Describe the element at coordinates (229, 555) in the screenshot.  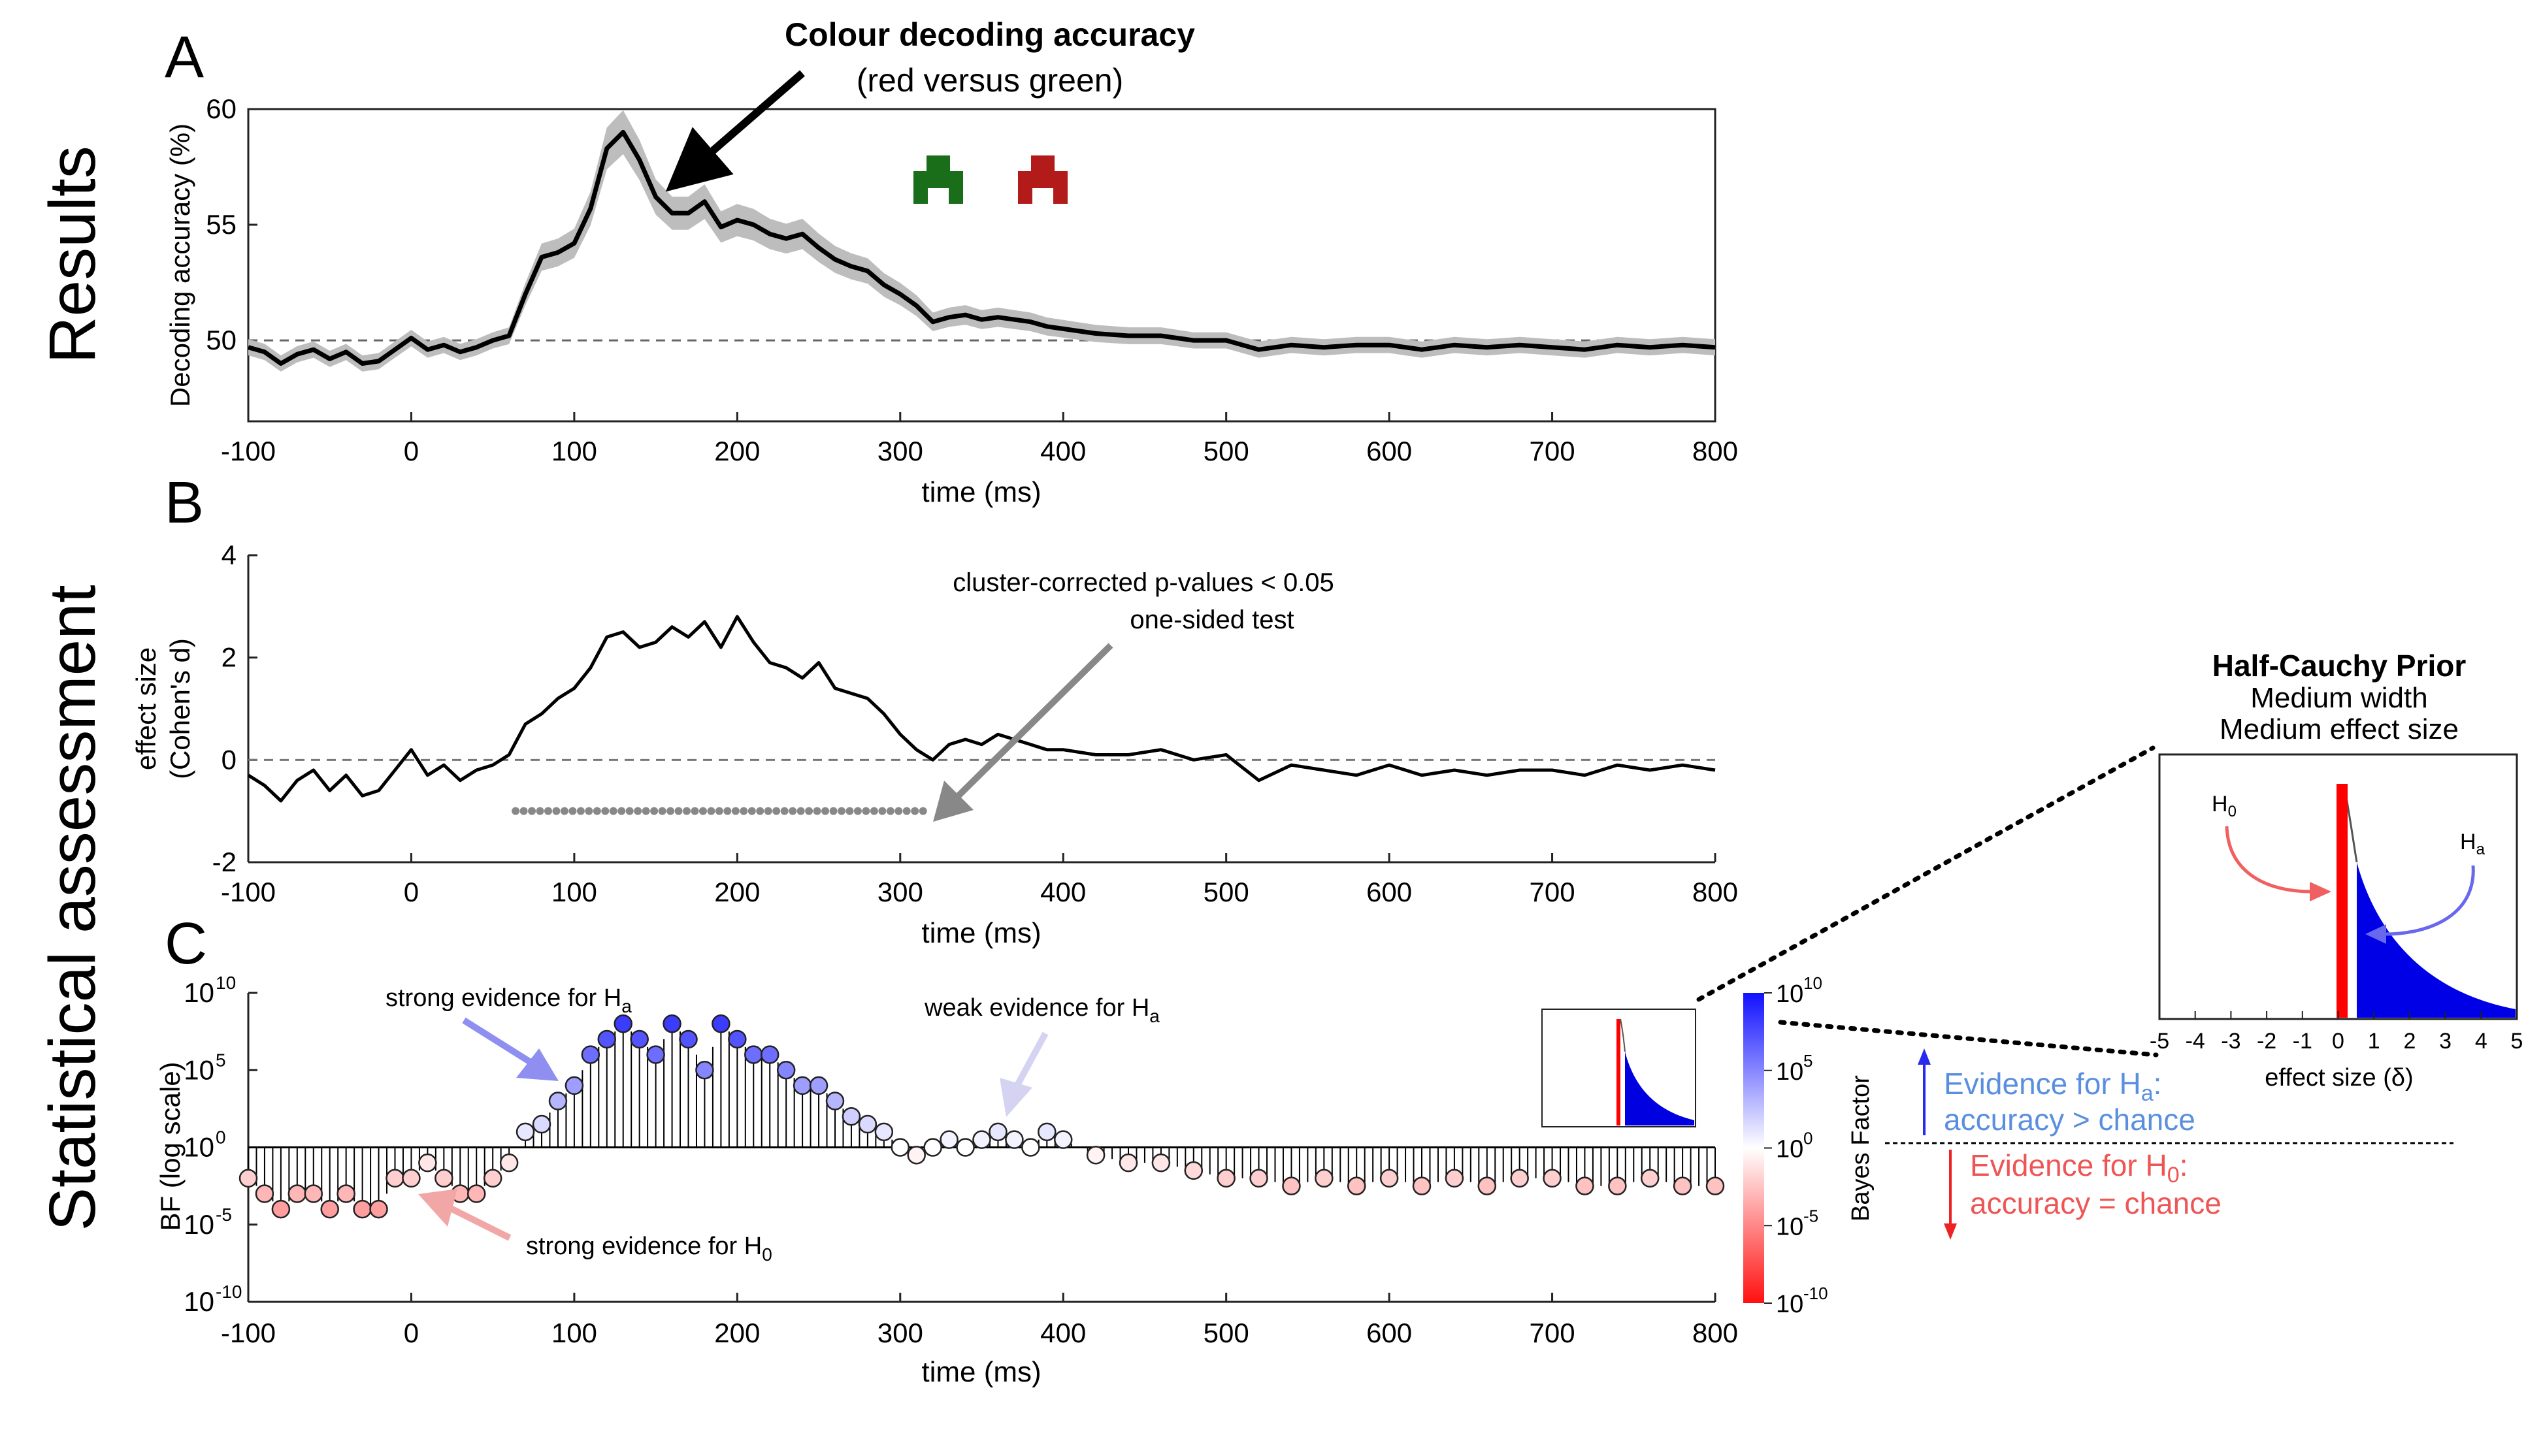
I see `panel-b-y-tick-label: 4` at that location.